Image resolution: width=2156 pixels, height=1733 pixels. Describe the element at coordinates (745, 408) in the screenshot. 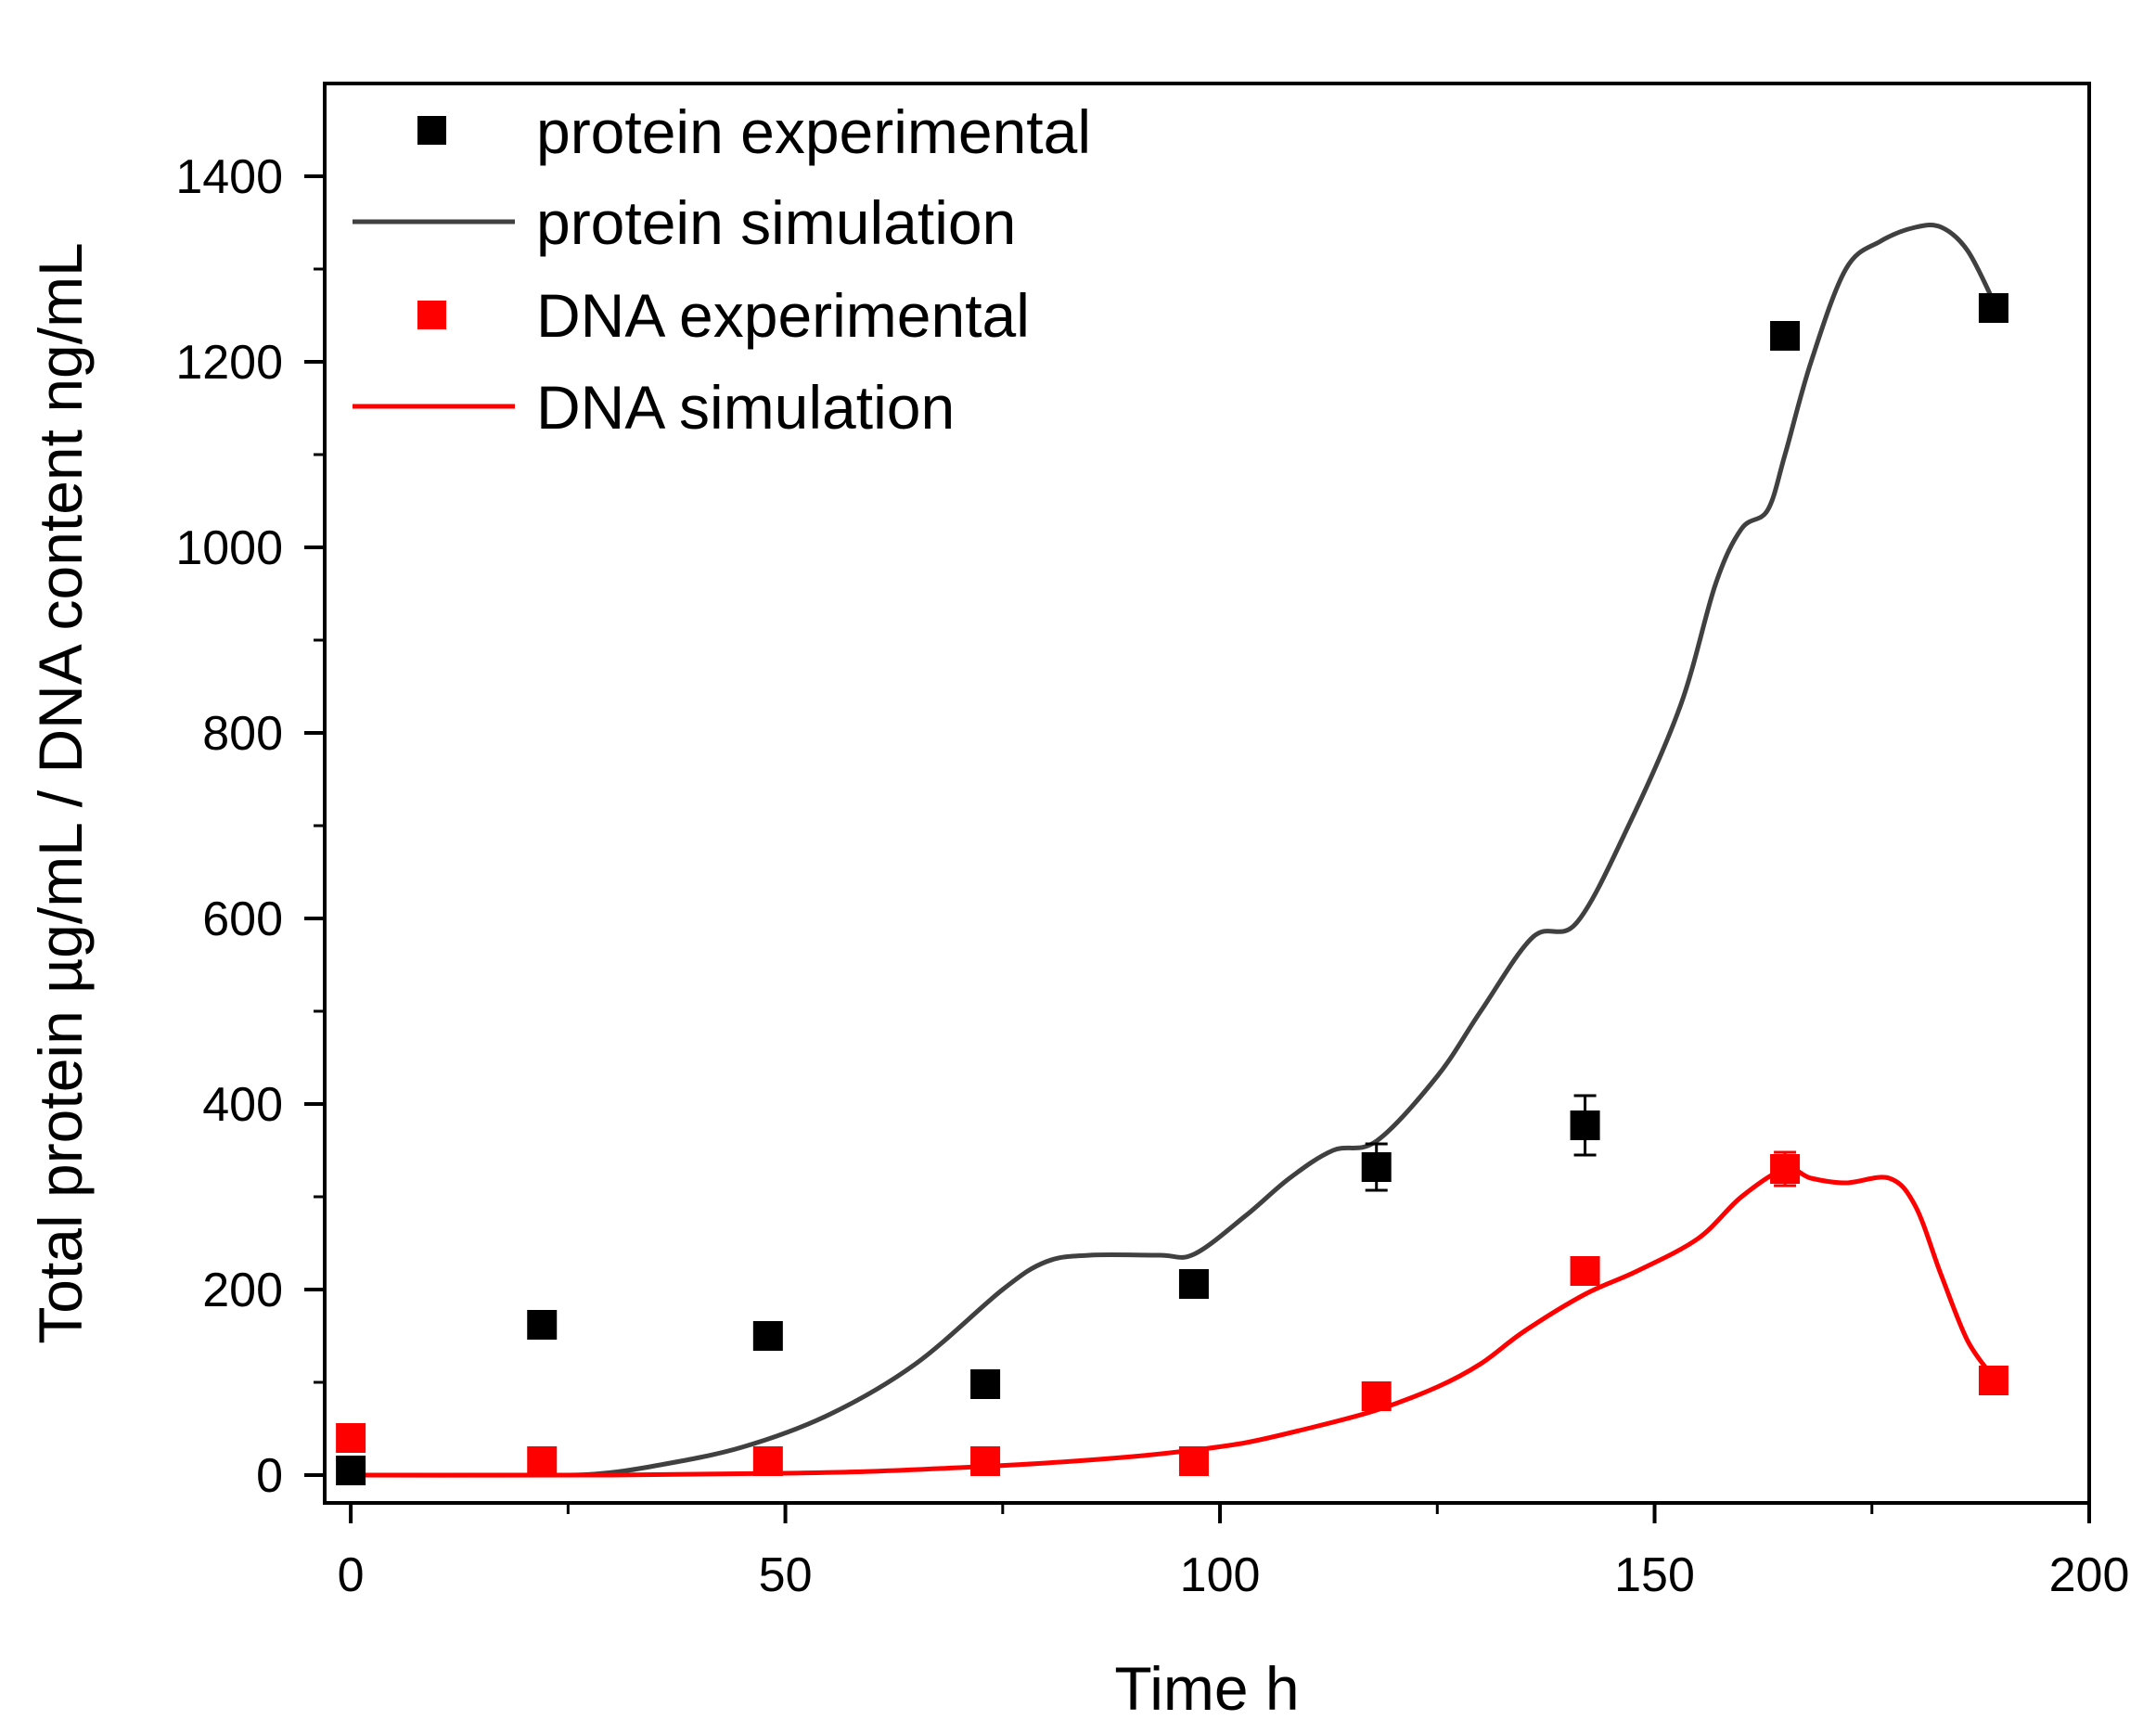

I see `legend-label-dna-simulation: DNA simulation` at that location.